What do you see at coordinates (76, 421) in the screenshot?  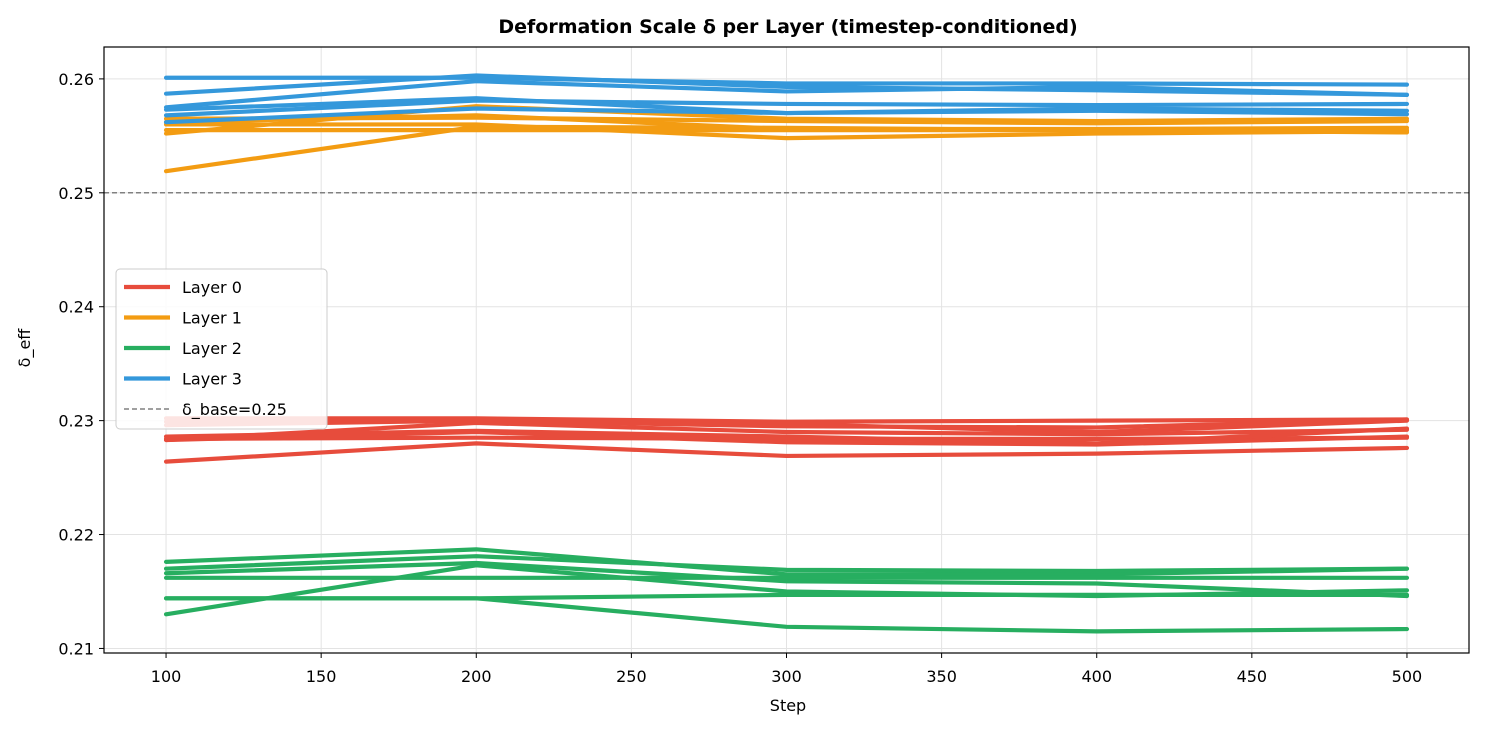 I see `y-tick-label-2: 0.23` at bounding box center [76, 421].